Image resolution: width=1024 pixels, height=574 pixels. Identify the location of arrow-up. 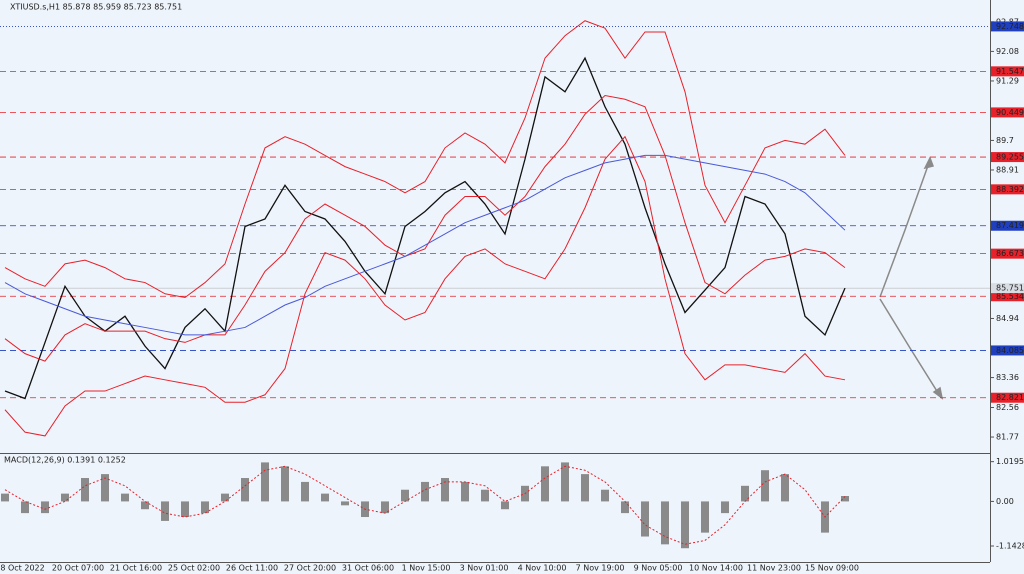
(905, 228).